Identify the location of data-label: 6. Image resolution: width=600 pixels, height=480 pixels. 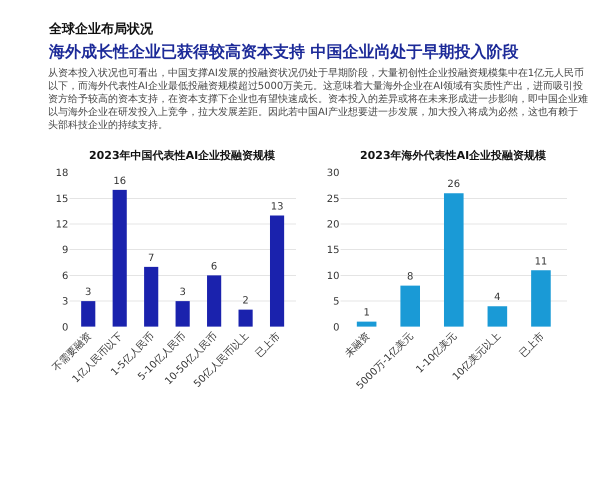
(214, 266).